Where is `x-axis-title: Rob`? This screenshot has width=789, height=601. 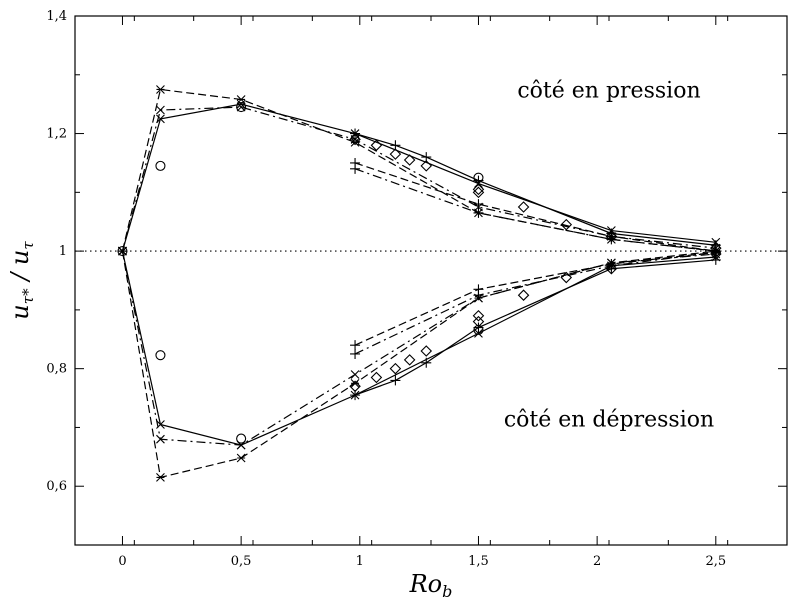 x-axis-title: Rob is located at coordinates (431, 585).